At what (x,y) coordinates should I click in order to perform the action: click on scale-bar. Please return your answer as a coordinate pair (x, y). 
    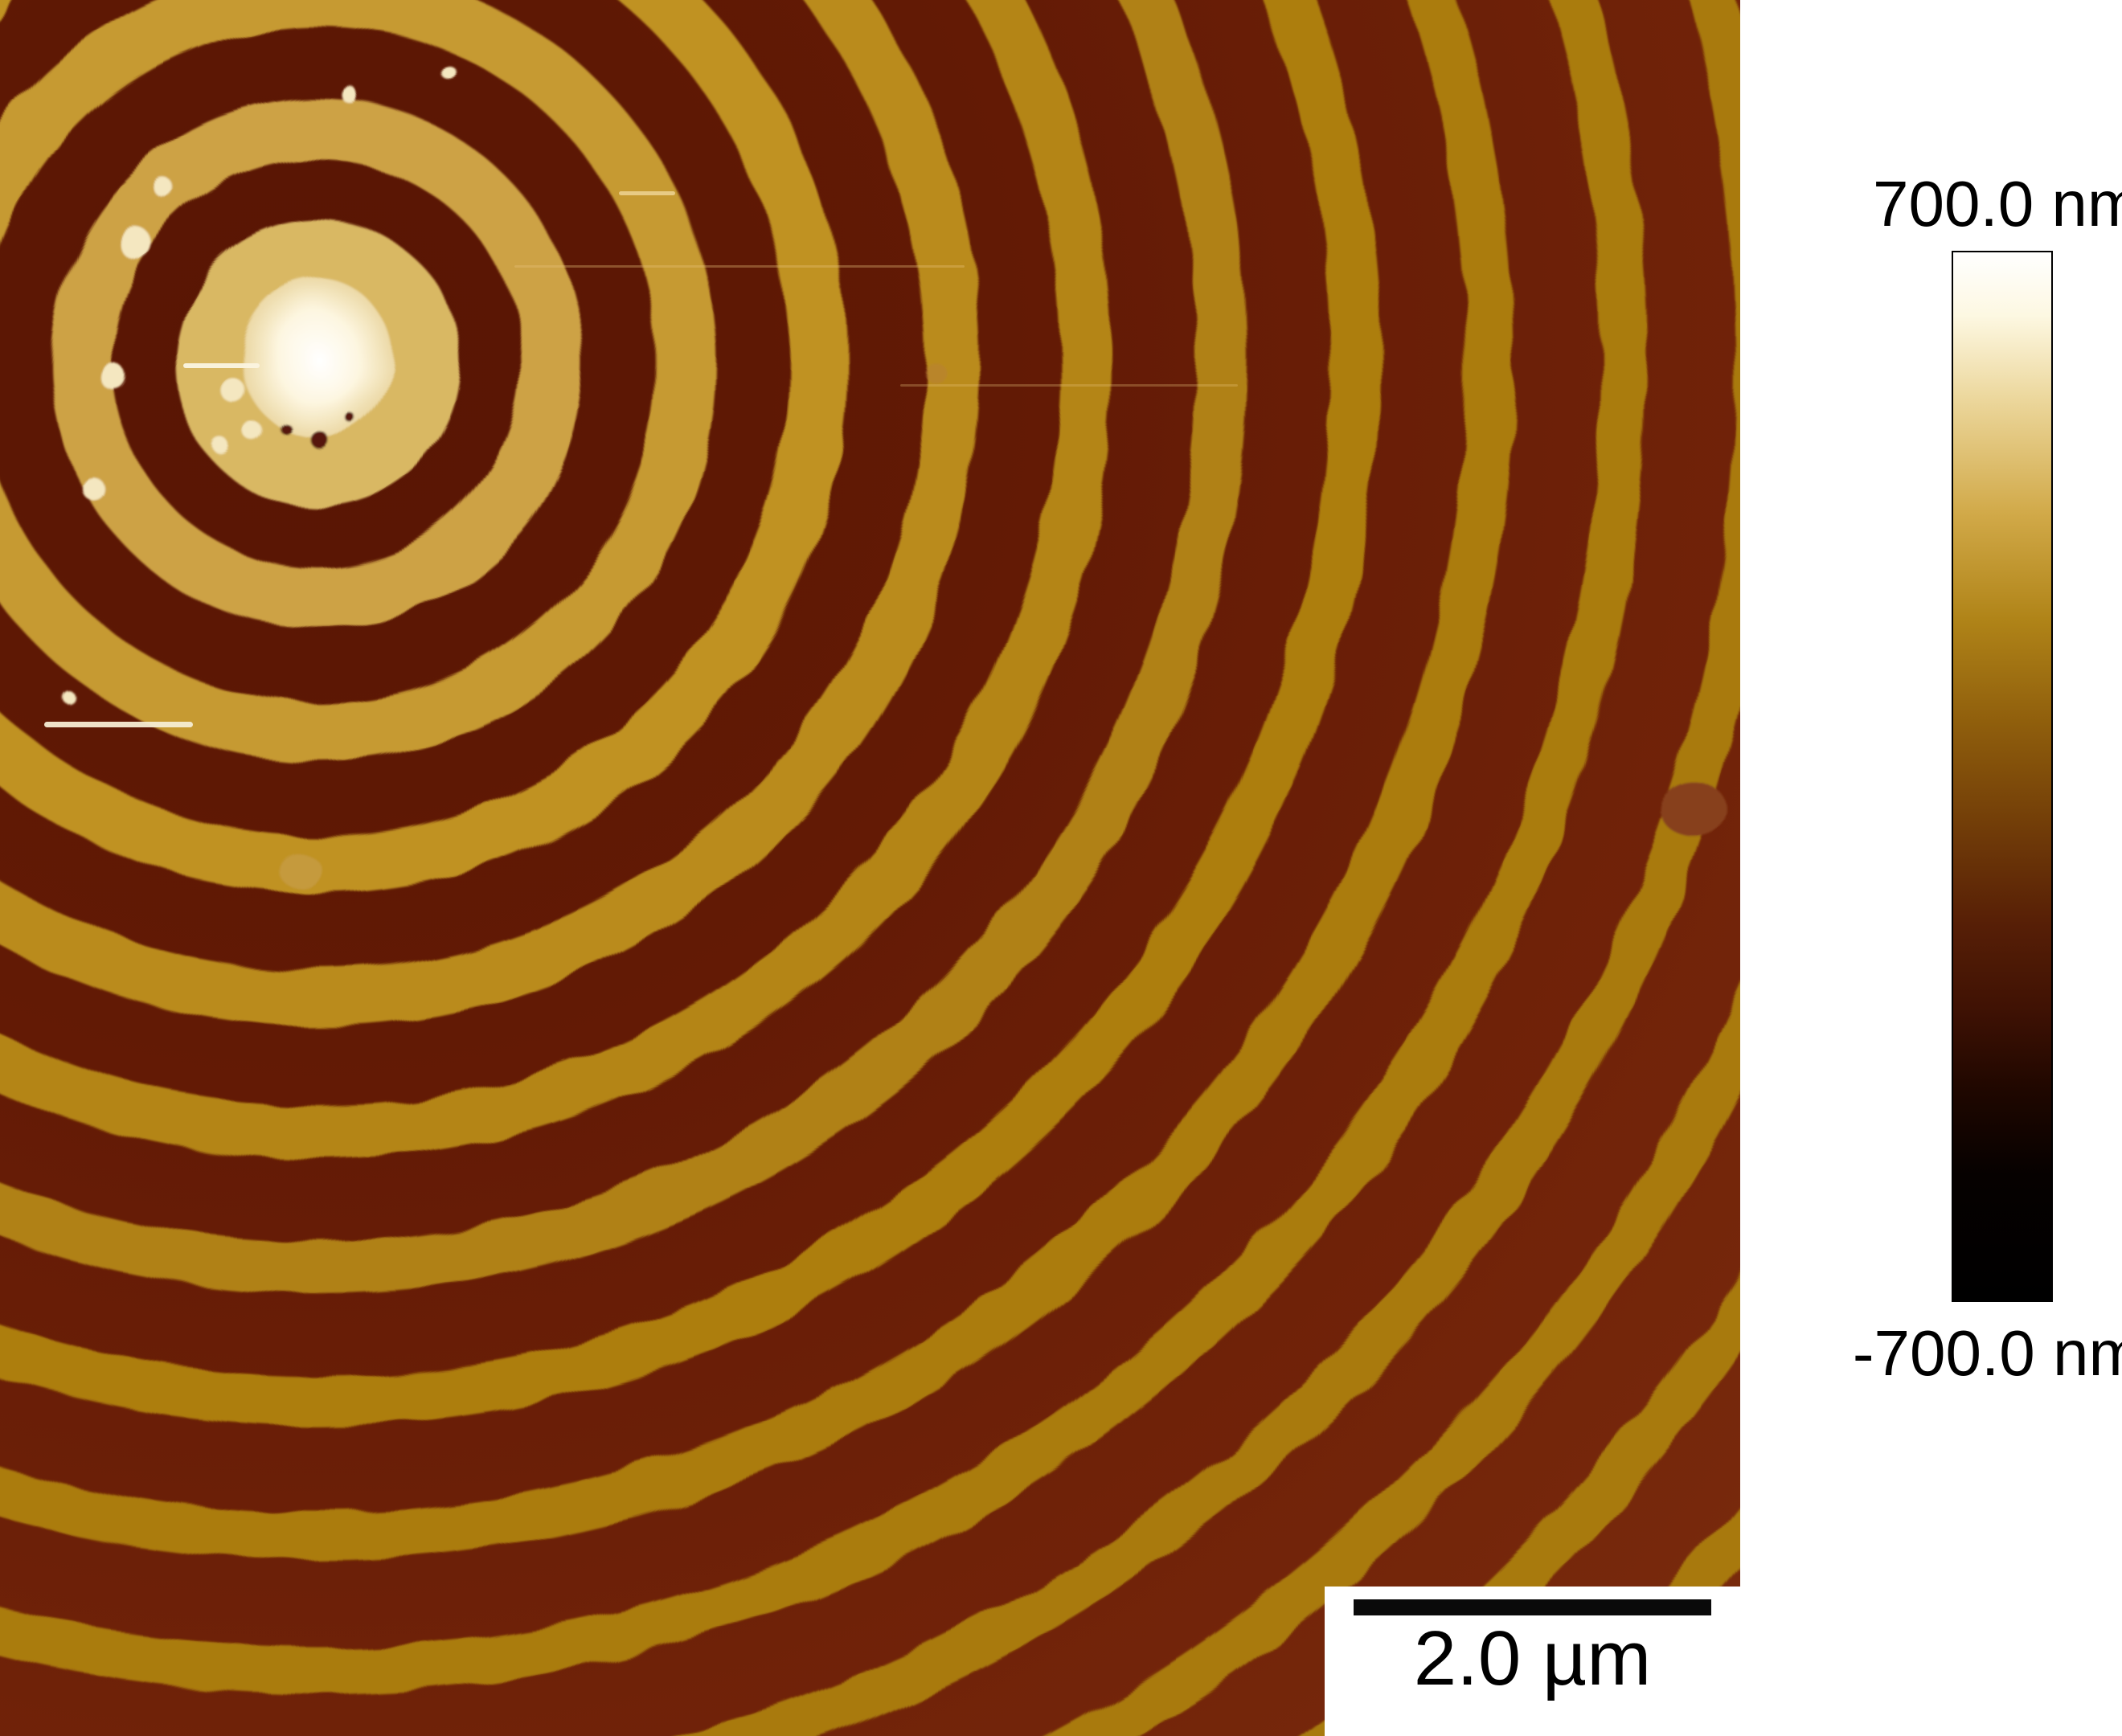
    Looking at the image, I should click on (1532, 1607).